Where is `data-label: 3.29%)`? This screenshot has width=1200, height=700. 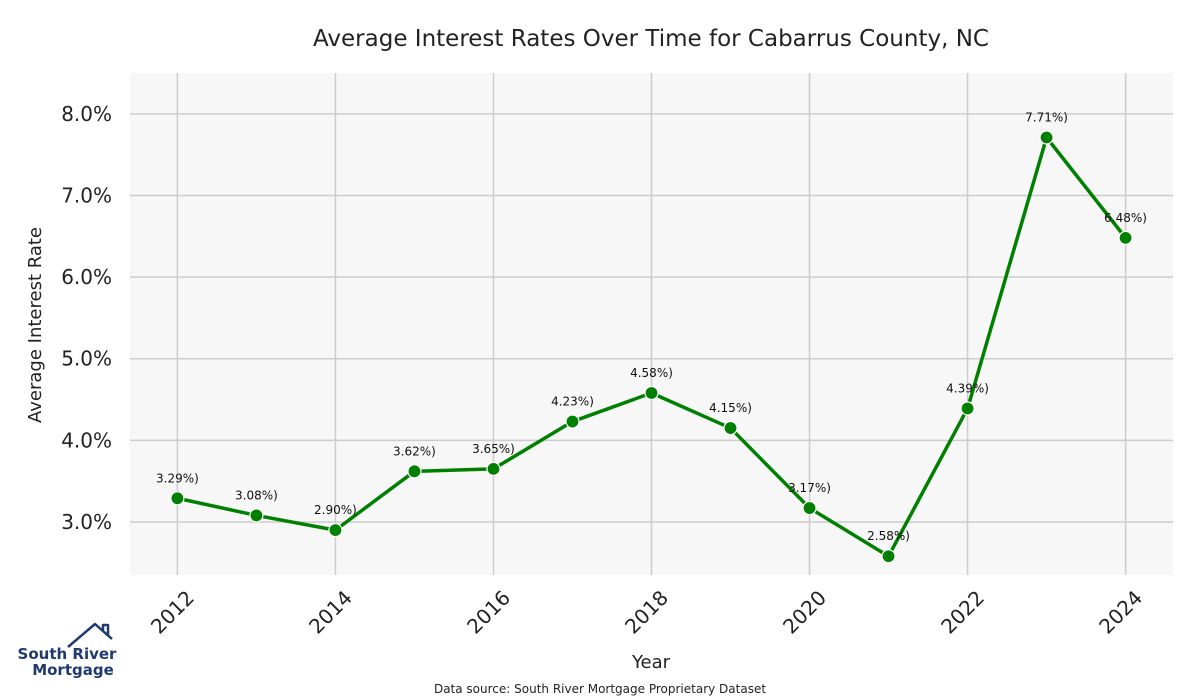 data-label: 3.29%) is located at coordinates (177, 478).